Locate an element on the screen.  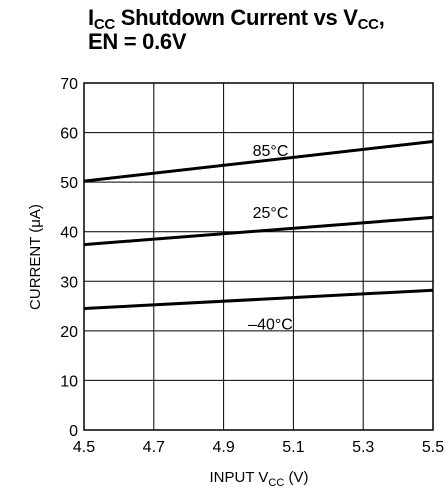
title-line-2: EN = 0.6V is located at coordinates (137, 41).